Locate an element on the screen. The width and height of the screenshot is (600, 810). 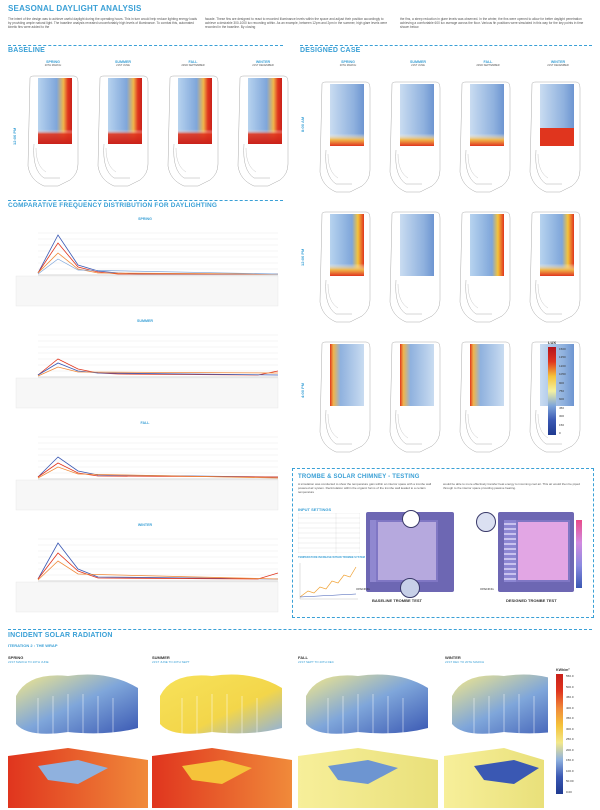
chart-title-spring: SPRING is located at coordinates (145, 219).